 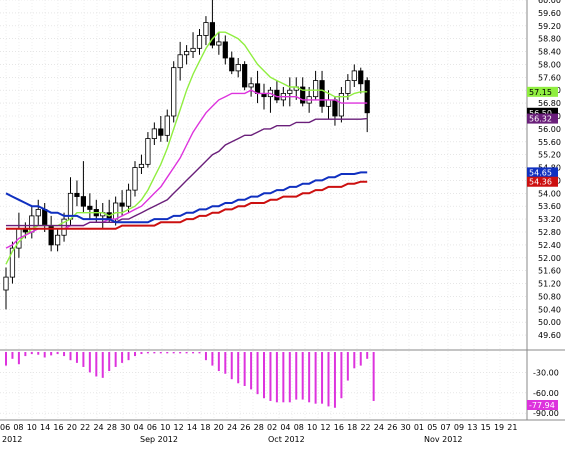 I want to click on price-tick-label: 57.60, so click(x=549, y=77).